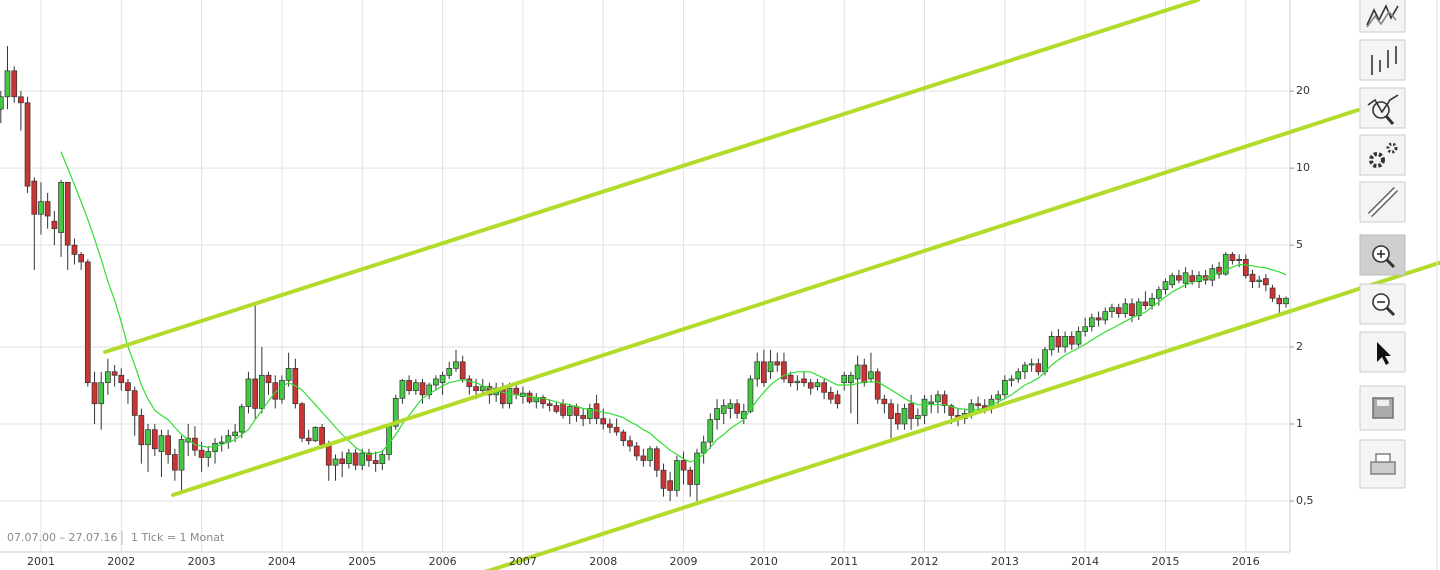 Image resolution: width=1440 pixels, height=570 pixels. What do you see at coordinates (1382, 352) in the screenshot?
I see `cursor-button` at bounding box center [1382, 352].